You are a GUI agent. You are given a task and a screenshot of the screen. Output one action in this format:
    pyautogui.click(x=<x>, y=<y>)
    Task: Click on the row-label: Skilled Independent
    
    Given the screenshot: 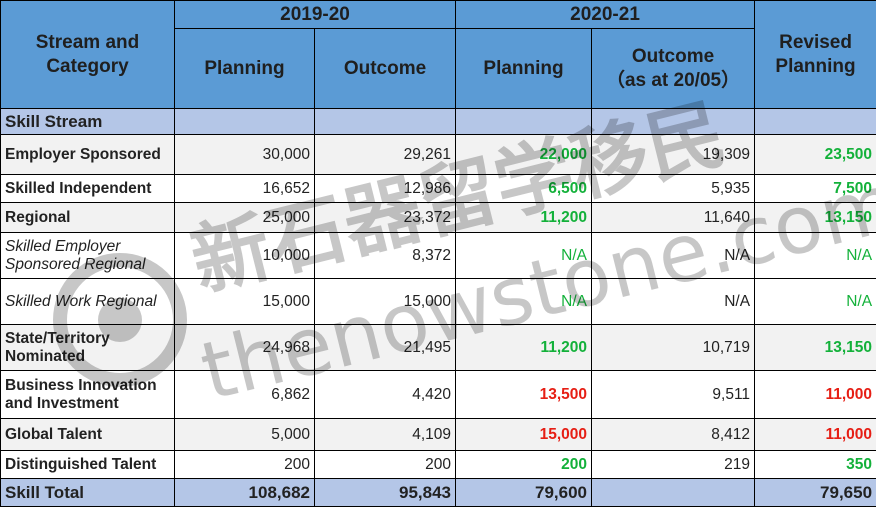 What is the action you would take?
    pyautogui.click(x=88, y=189)
    